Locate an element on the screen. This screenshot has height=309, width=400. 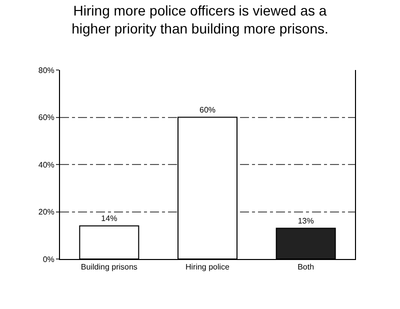
y-tick-label: 60% is located at coordinates (46, 117).